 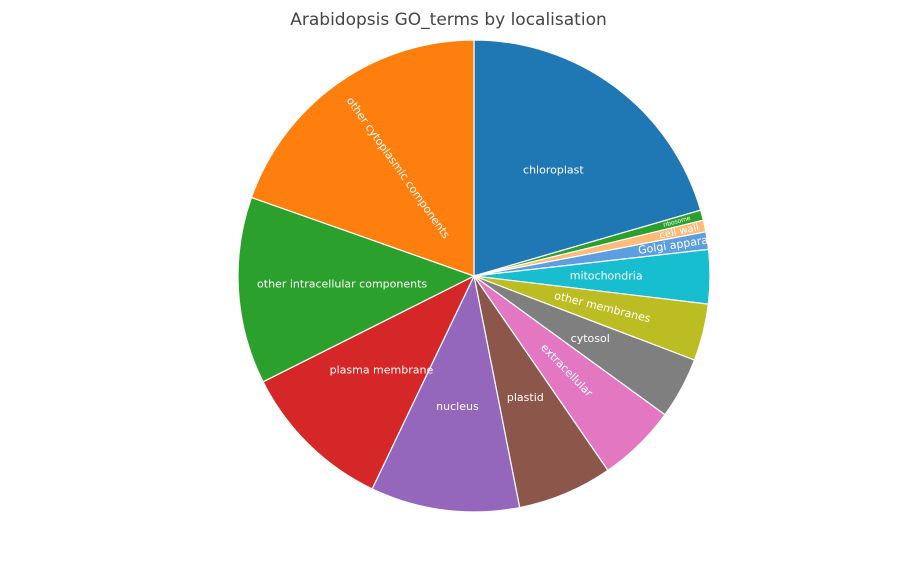 I want to click on pie-label-mitochondria: mitochondria, so click(x=606, y=275).